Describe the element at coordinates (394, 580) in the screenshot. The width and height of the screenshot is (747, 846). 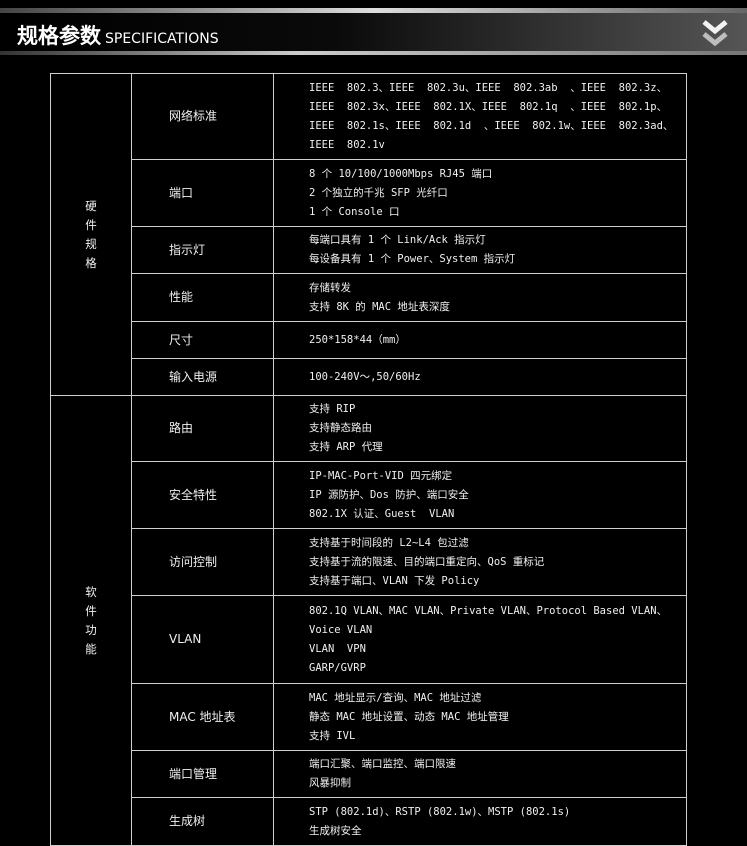
I see `spec-value-line: 支持基于端口、VLAN 下发 Policy` at that location.